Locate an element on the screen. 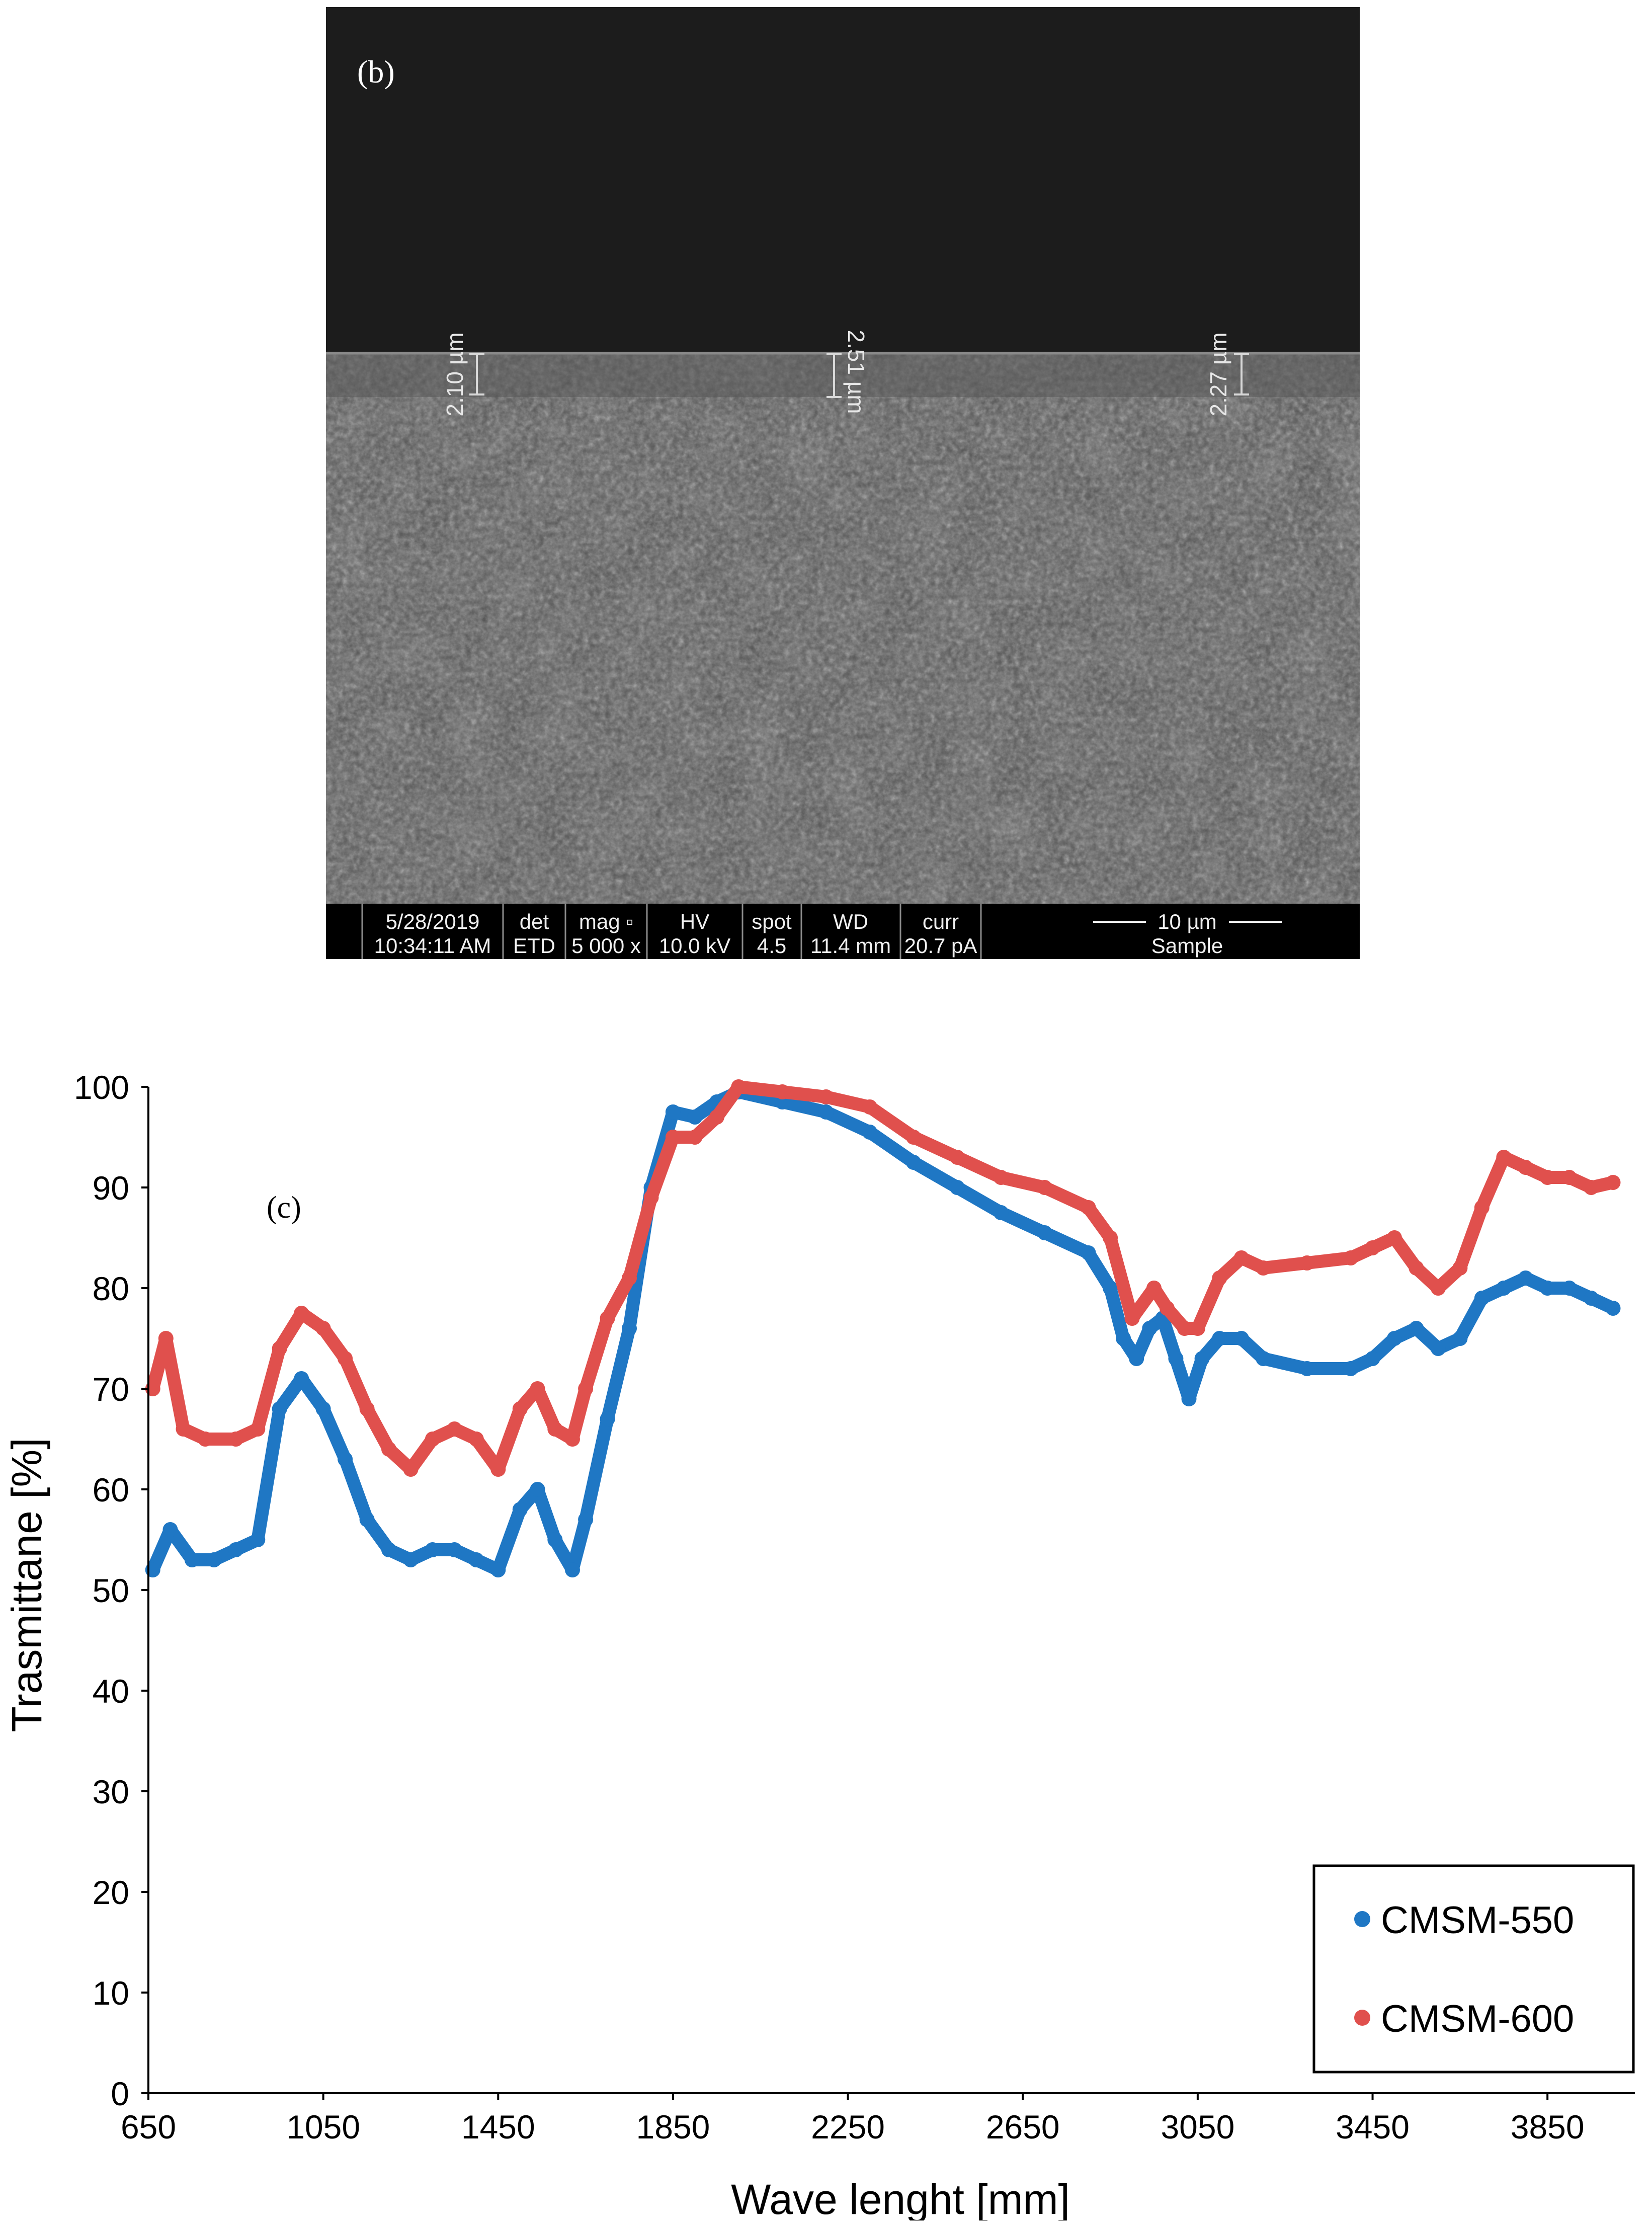 The image size is (1652, 2223). y-tick-label: 60 is located at coordinates (111, 1490).